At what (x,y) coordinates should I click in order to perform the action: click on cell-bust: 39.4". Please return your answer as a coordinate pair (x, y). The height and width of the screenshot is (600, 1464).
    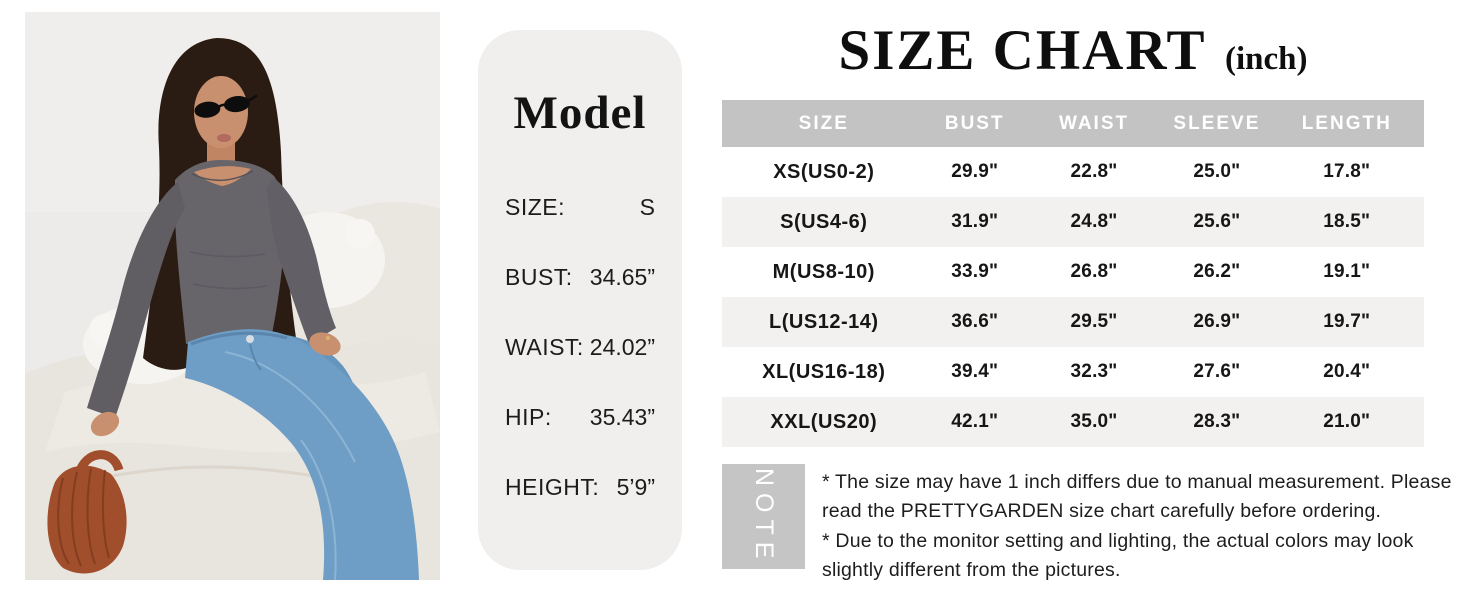
    Looking at the image, I should click on (975, 371).